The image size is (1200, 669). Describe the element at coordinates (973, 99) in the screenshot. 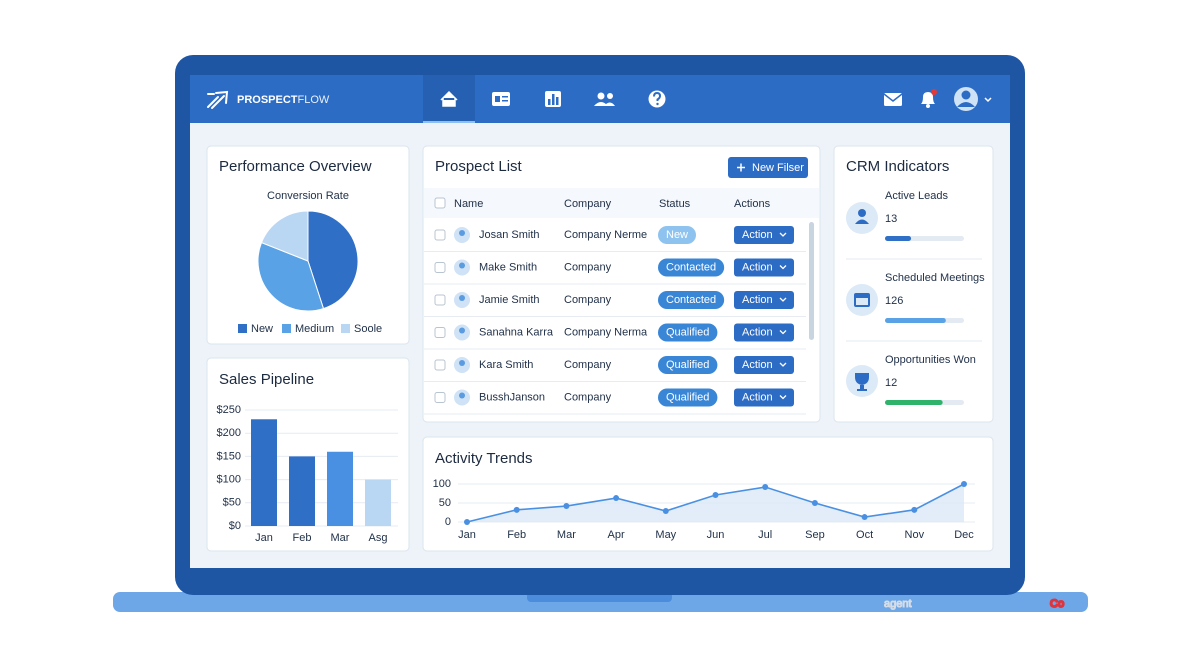

I see `avatar` at that location.